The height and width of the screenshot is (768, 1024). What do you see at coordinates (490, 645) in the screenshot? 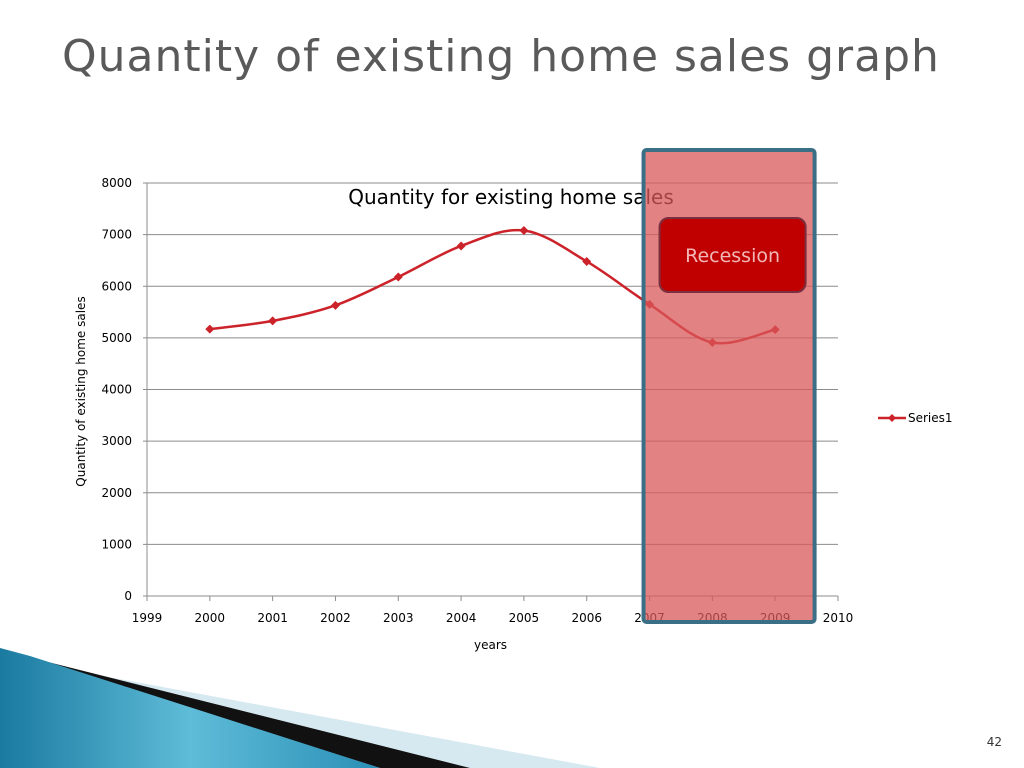
I see `x-axis-title: years` at bounding box center [490, 645].